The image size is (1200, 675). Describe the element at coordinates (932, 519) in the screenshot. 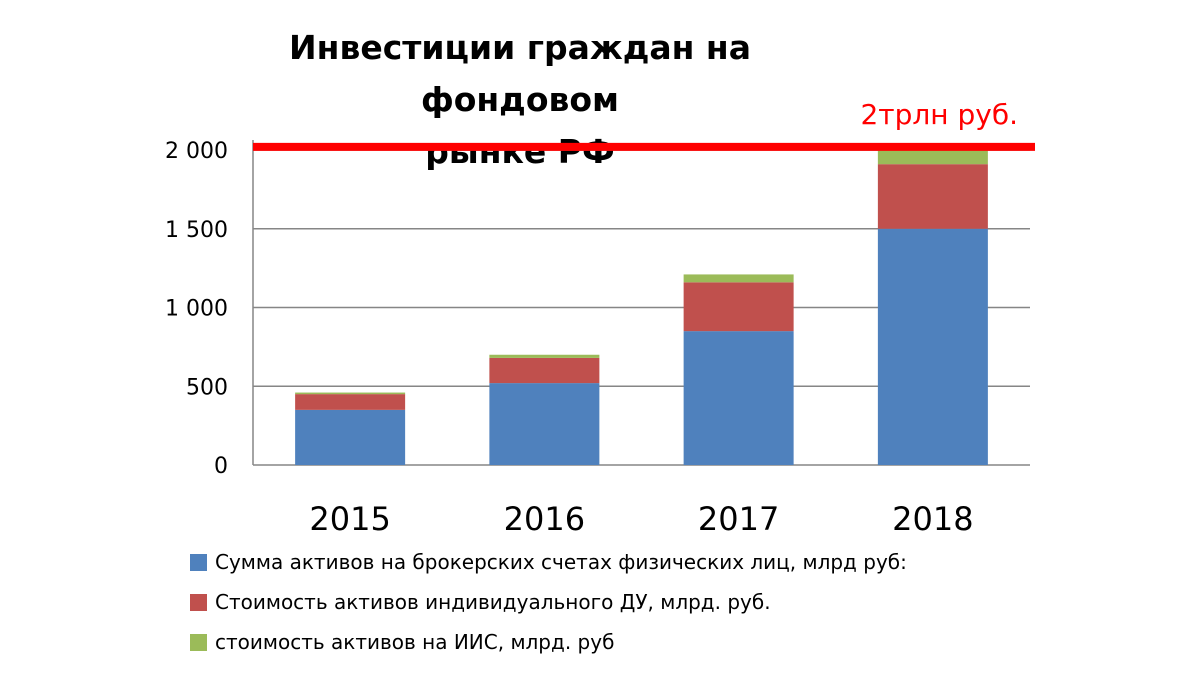

I see `x-tick-label: 2018` at that location.